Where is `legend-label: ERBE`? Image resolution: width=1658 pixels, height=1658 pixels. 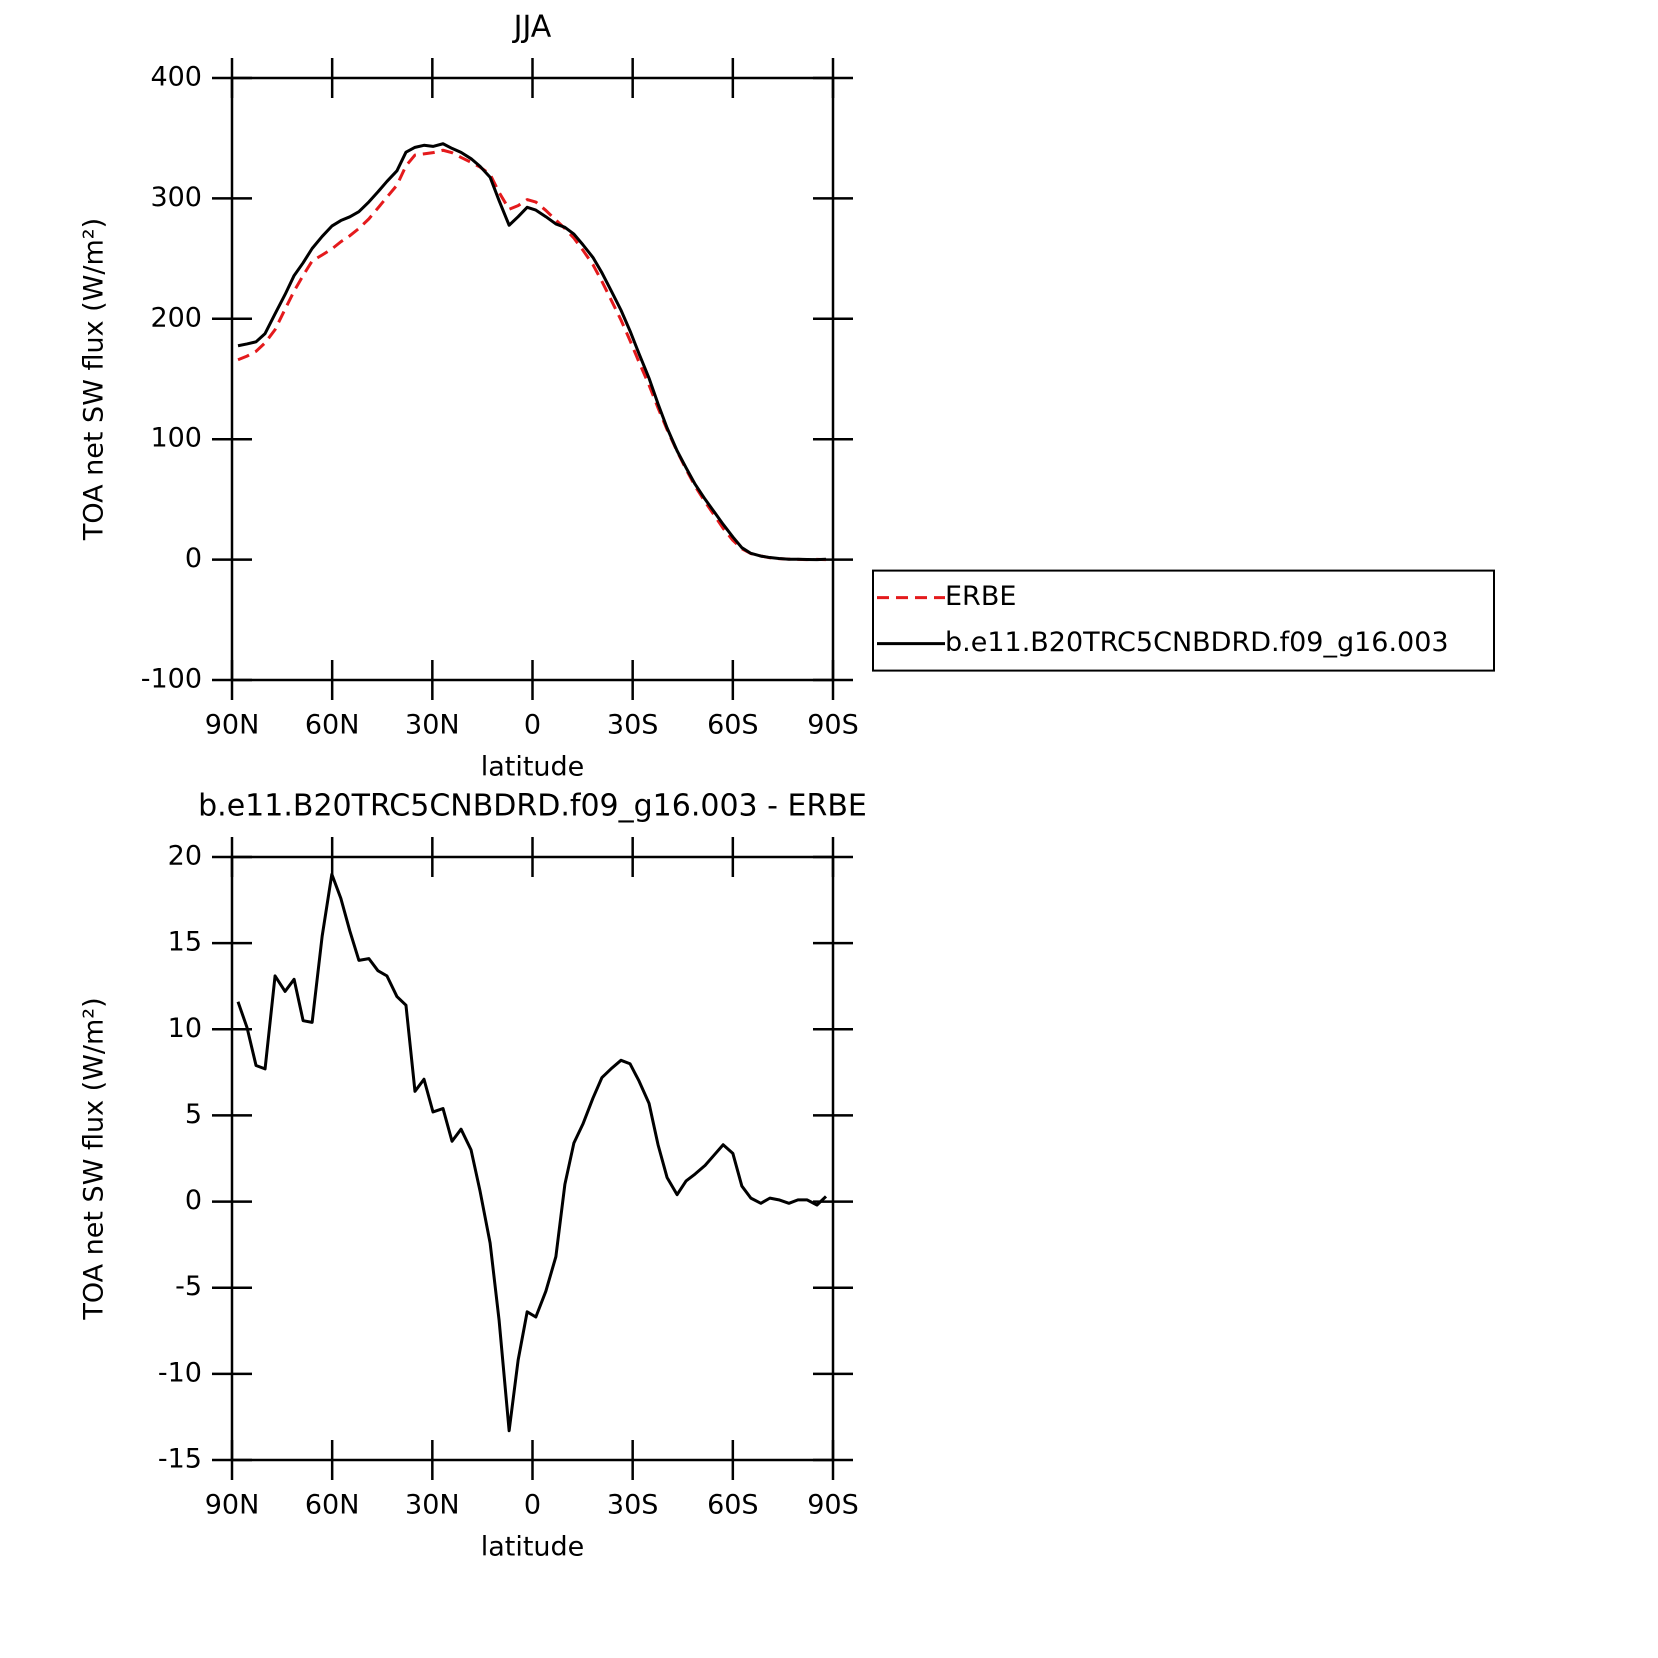
legend-label: ERBE is located at coordinates (980, 596).